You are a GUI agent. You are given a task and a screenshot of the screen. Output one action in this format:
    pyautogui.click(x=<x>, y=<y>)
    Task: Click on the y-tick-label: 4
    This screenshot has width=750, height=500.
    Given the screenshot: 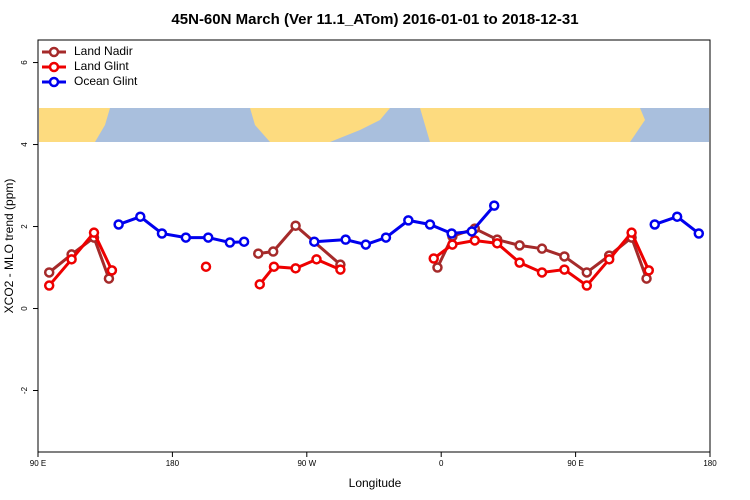 What is the action you would take?
    pyautogui.click(x=24, y=144)
    